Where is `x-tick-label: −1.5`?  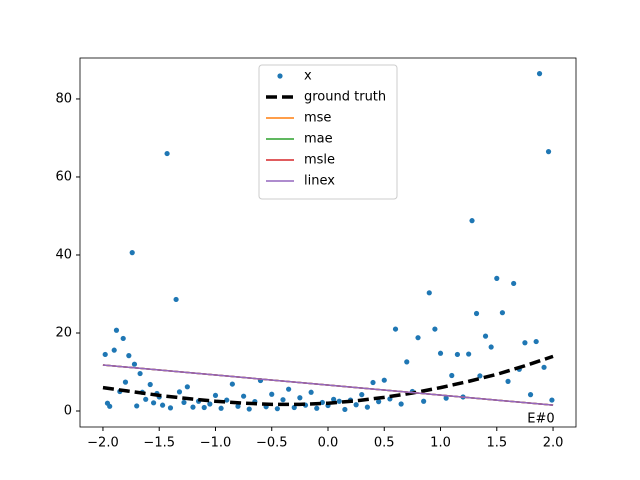 x-tick-label: −1.5 is located at coordinates (159, 443).